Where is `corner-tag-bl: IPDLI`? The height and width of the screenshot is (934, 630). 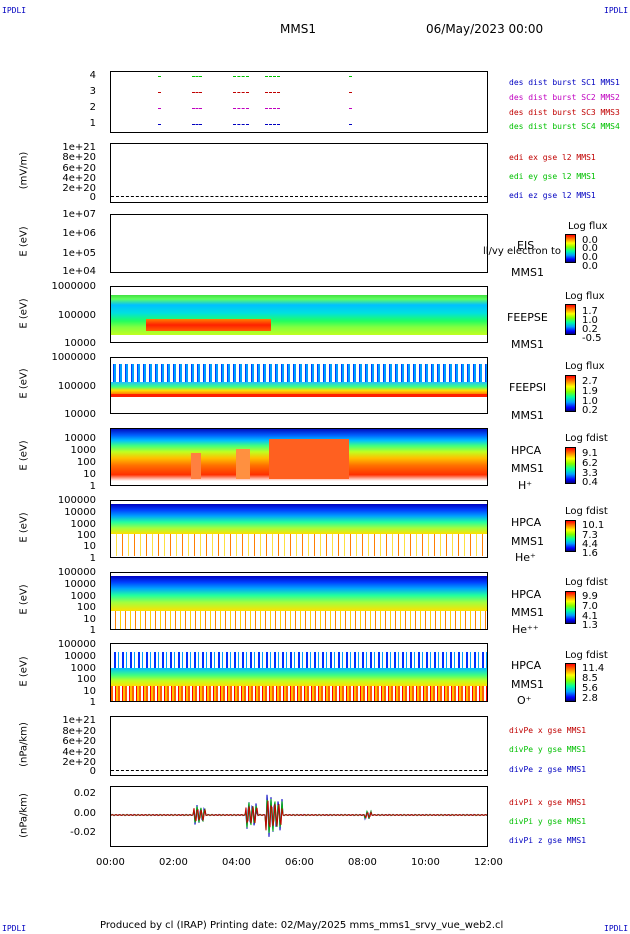 corner-tag-bl: IPDLI is located at coordinates (14, 928).